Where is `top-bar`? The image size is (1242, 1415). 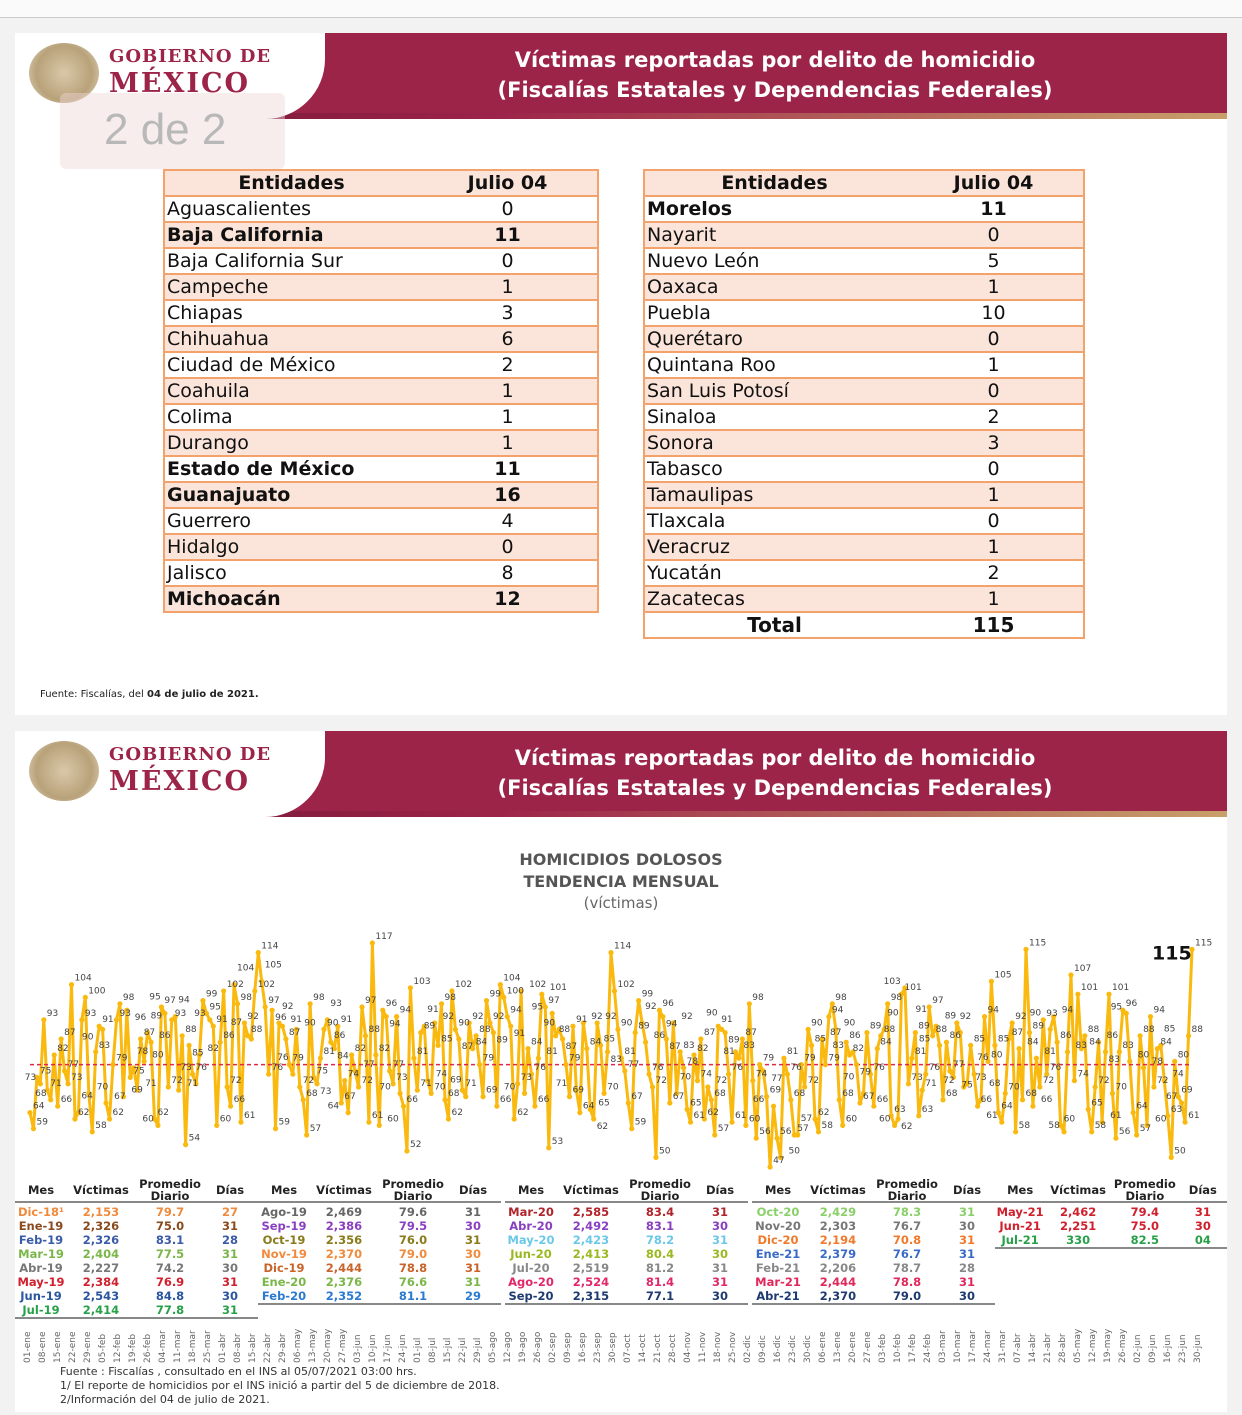 top-bar is located at coordinates (621, 9).